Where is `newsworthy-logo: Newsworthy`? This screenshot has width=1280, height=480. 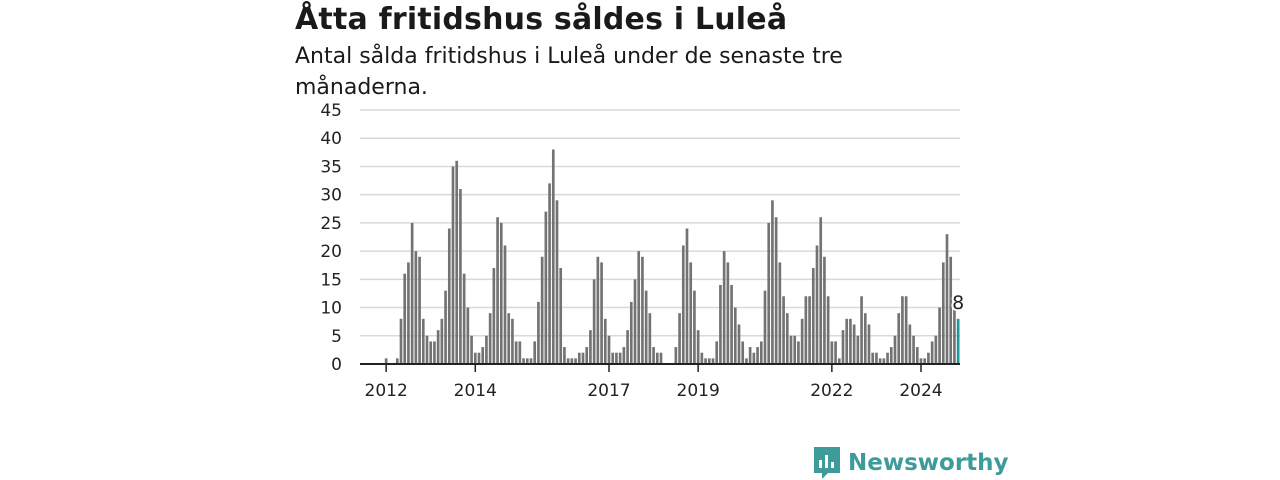 newsworthy-logo: Newsworthy is located at coordinates (911, 463).